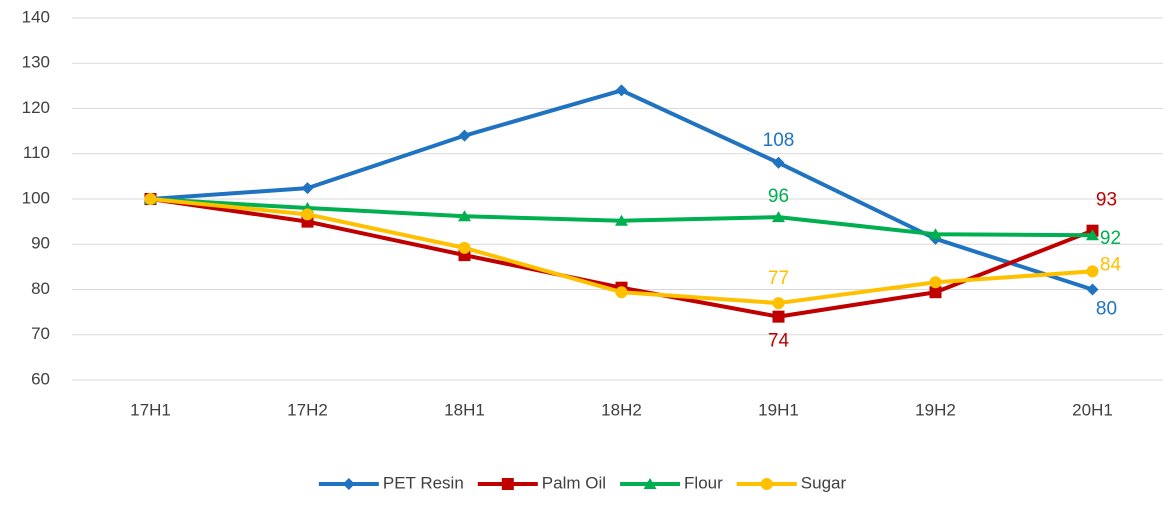 This screenshot has height=522, width=1165. Describe the element at coordinates (703, 482) in the screenshot. I see `legend-label: Flour` at that location.